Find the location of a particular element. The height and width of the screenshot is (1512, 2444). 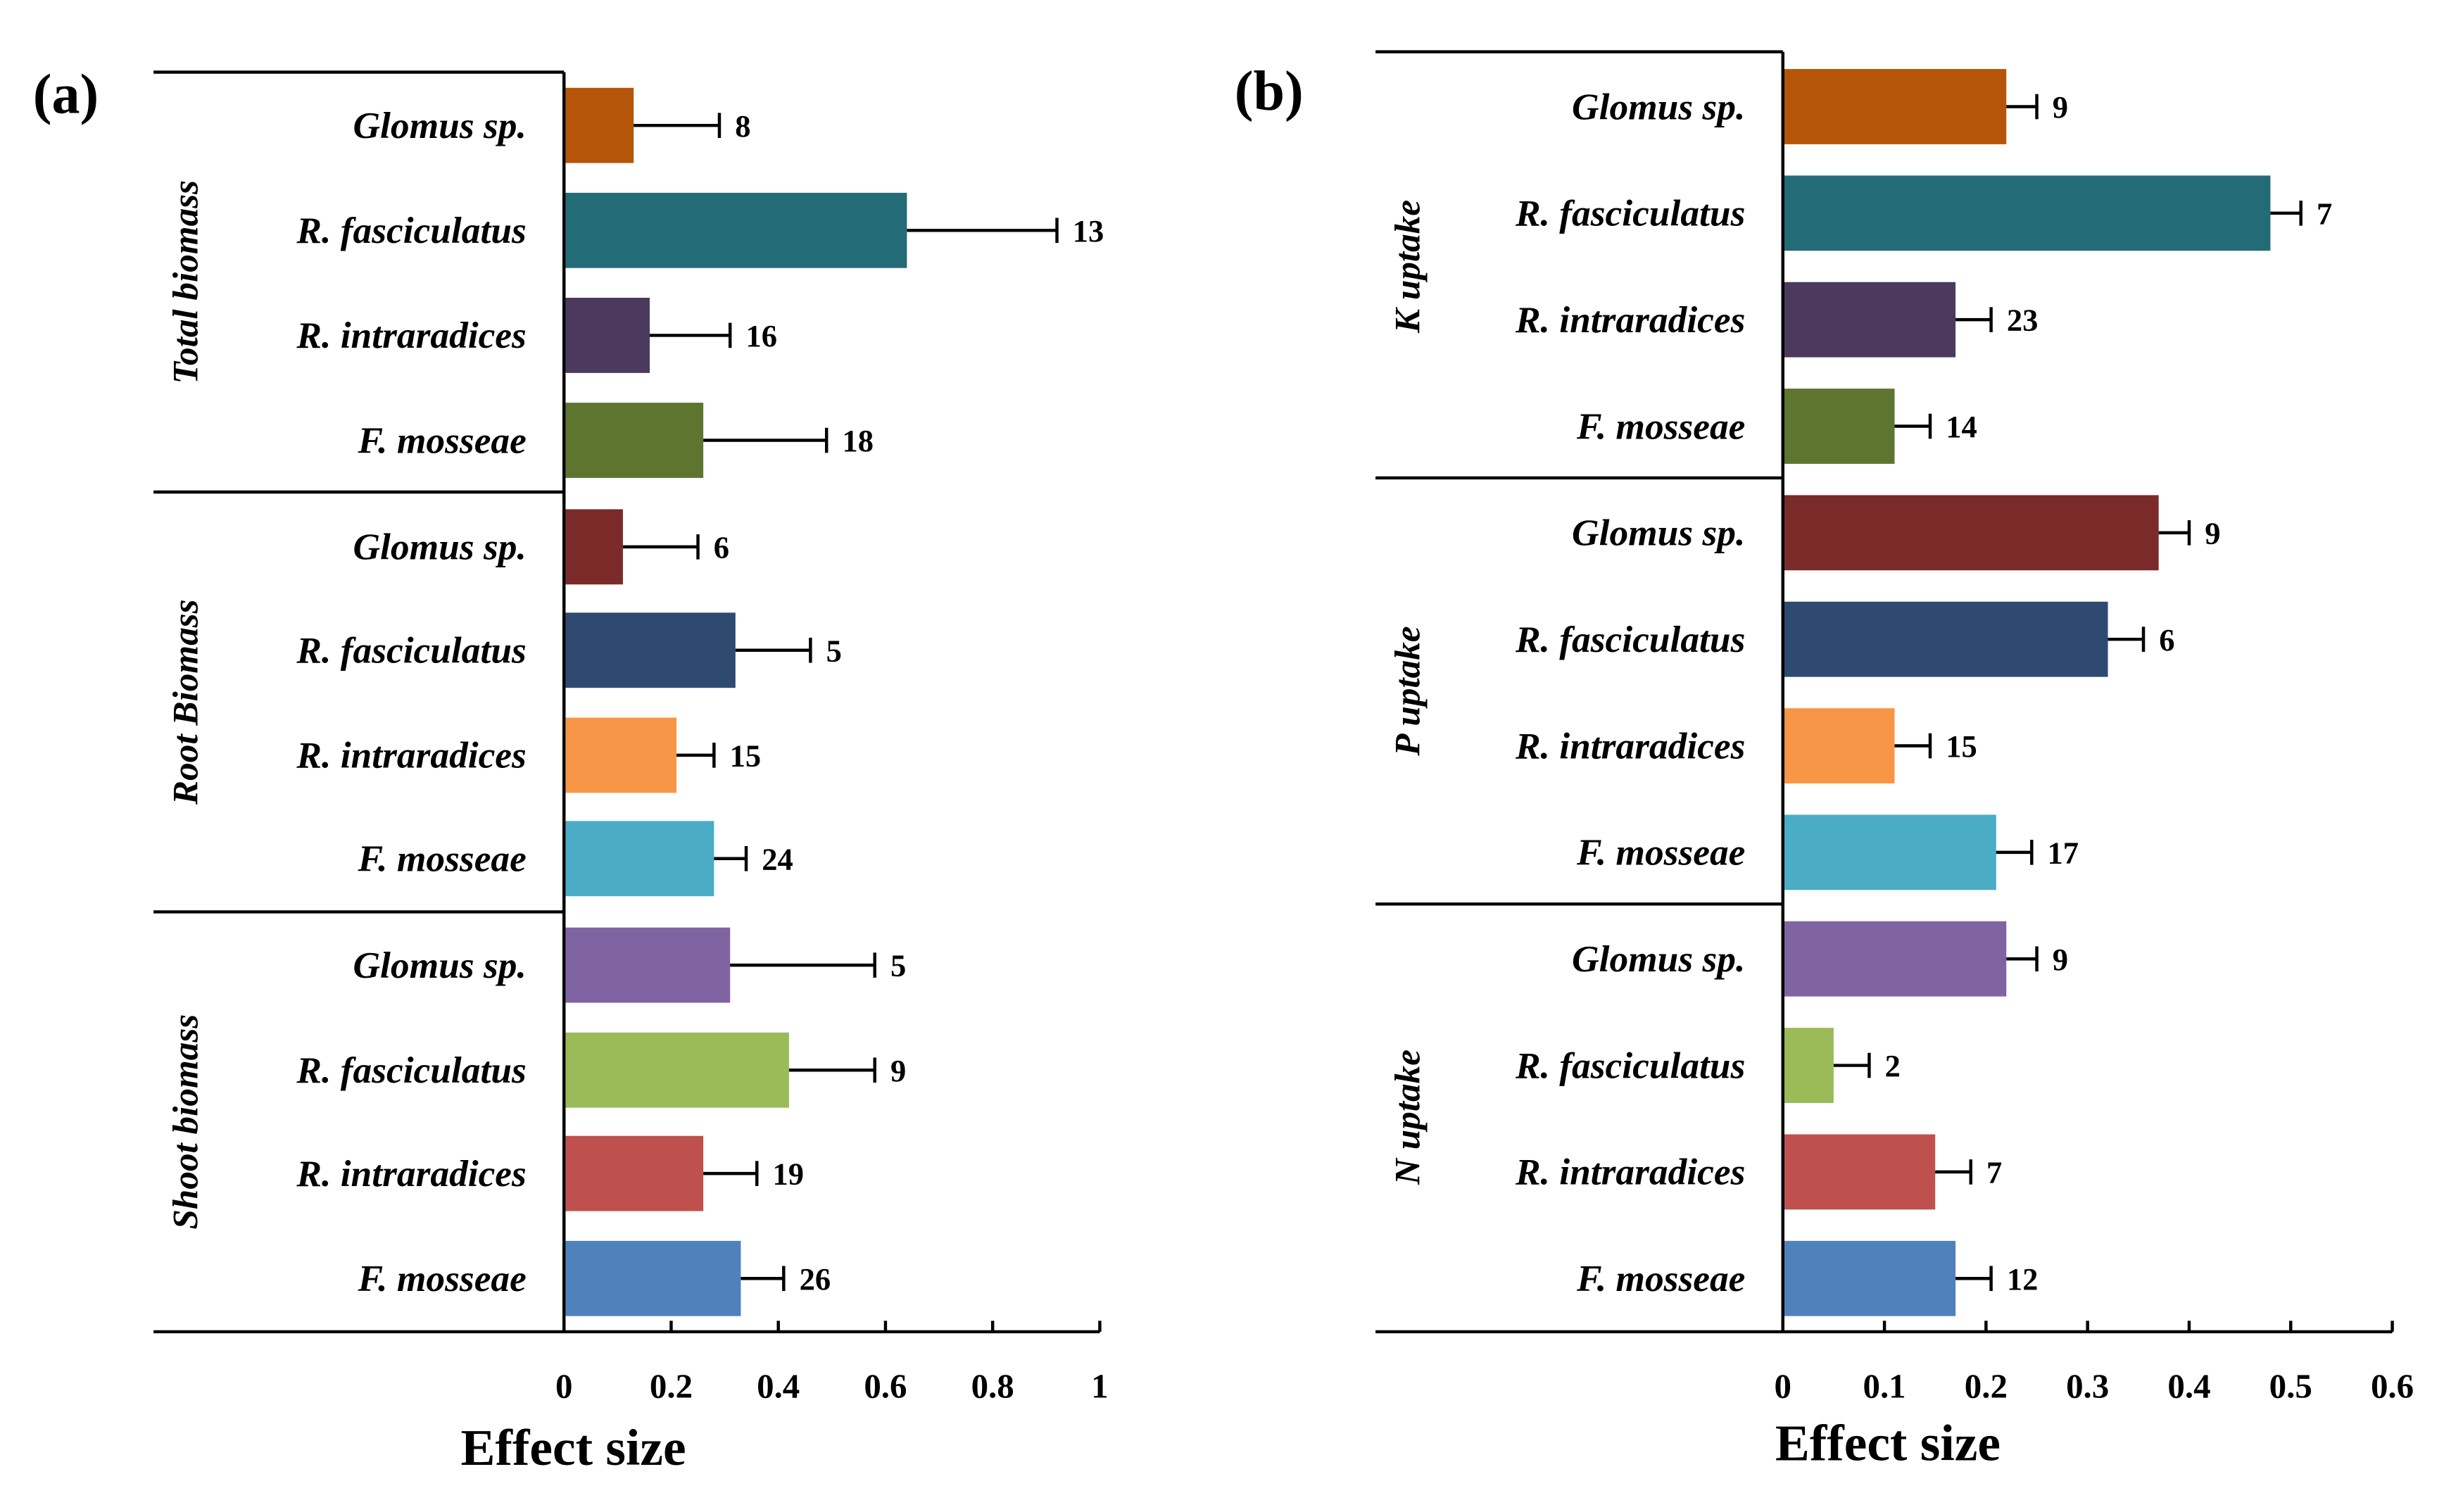

sample-size-label: 18 is located at coordinates (858, 440).